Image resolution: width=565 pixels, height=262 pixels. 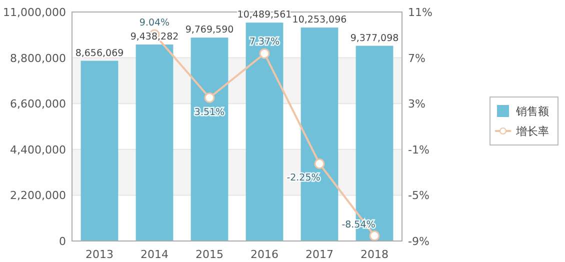 What do you see at coordinates (154, 37) in the screenshot?
I see `data-label: 9,438,282` at bounding box center [154, 37].